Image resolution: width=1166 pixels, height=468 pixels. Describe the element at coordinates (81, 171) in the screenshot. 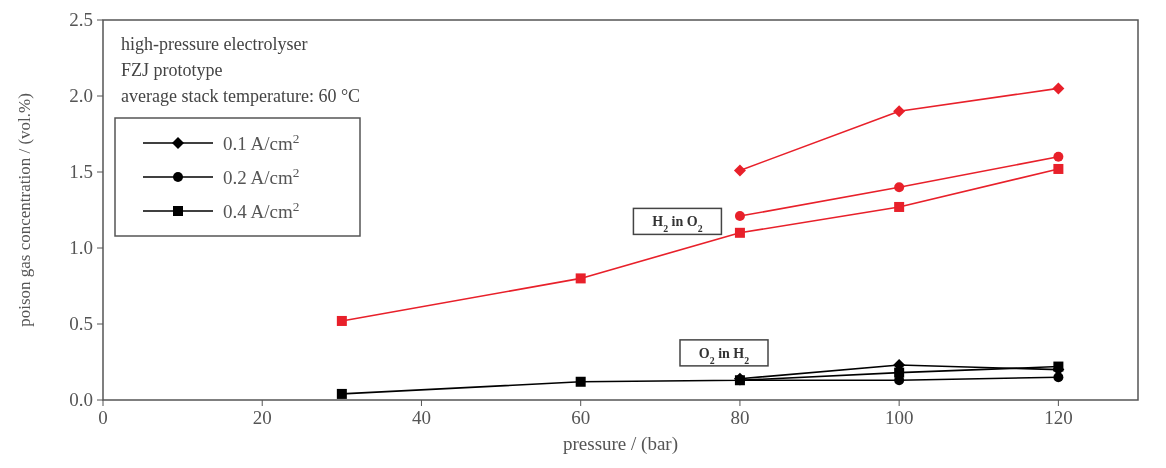

I see `y-tick-label: 1.5` at that location.